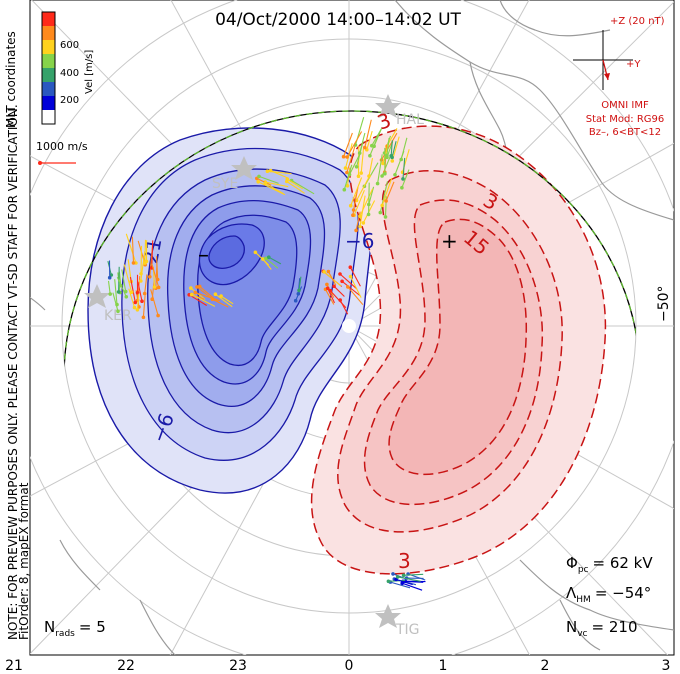 This screenshot has height=674, width=680. What do you see at coordinates (92, 627) in the screenshot?
I see `nrads-value: = 5` at bounding box center [92, 627].